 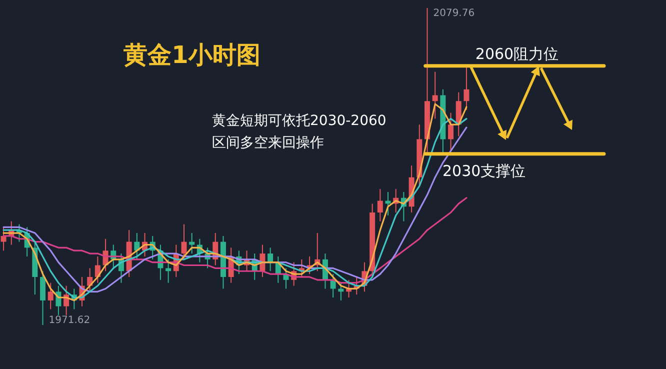 What do you see at coordinates (517, 53) in the screenshot?
I see `ref-line-label: 2060阻力位` at bounding box center [517, 53].